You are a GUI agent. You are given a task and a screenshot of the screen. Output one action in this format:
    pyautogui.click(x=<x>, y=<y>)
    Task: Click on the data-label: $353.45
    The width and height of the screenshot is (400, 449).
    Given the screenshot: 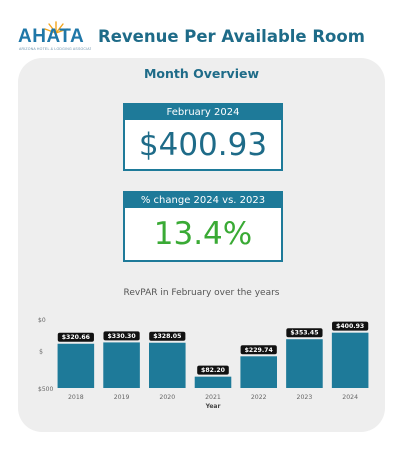 What is the action you would take?
    pyautogui.click(x=304, y=333)
    